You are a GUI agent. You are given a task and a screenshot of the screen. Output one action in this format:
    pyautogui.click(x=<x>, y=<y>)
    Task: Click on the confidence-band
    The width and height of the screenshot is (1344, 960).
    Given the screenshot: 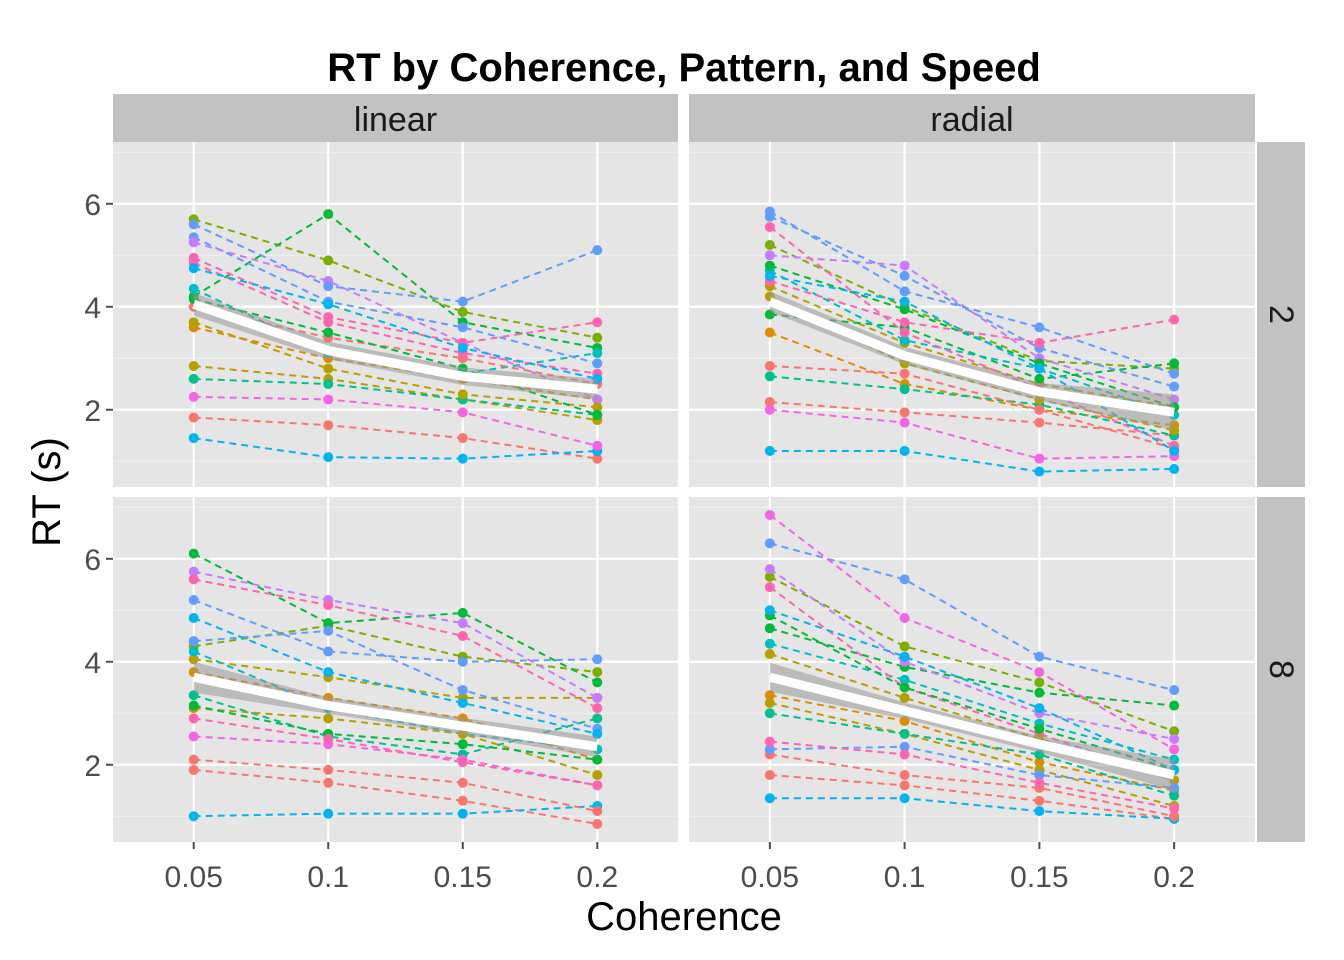 What is the action you would take?
    pyautogui.click(x=395, y=346)
    